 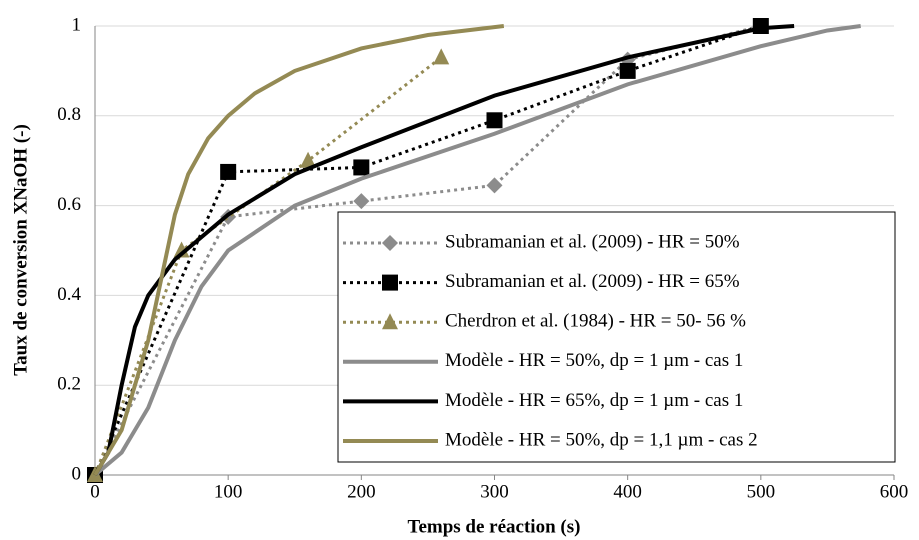 I want to click on y-tick-label: 1, so click(x=77, y=24).